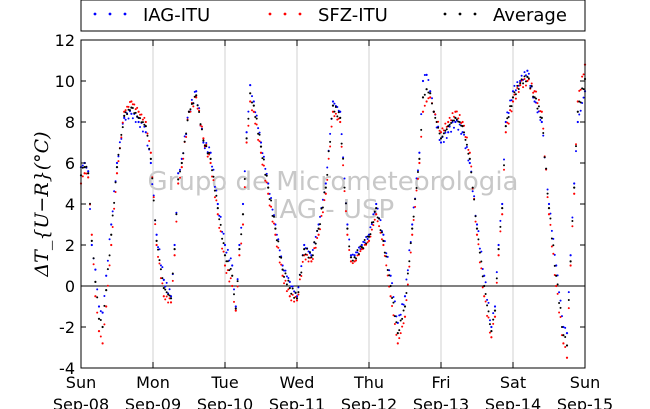 Image resolution: width=650 pixels, height=409 pixels. Describe the element at coordinates (65, 40) in the screenshot. I see `y-tick-label: 12` at that location.